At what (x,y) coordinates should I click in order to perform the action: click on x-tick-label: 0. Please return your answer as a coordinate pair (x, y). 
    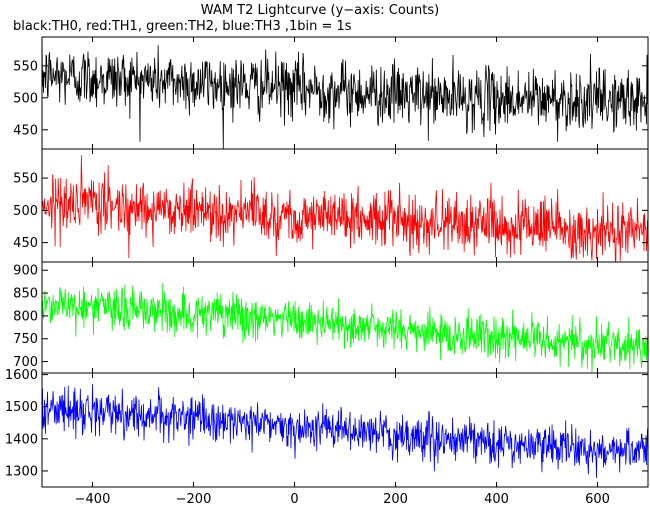
    Looking at the image, I should click on (294, 498).